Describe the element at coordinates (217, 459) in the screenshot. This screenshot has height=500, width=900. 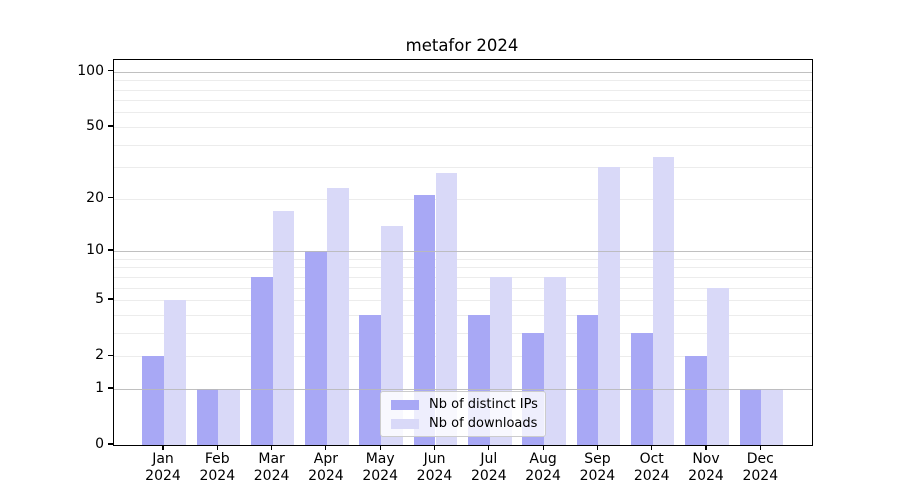
I see `x-tick-month: Feb` at that location.